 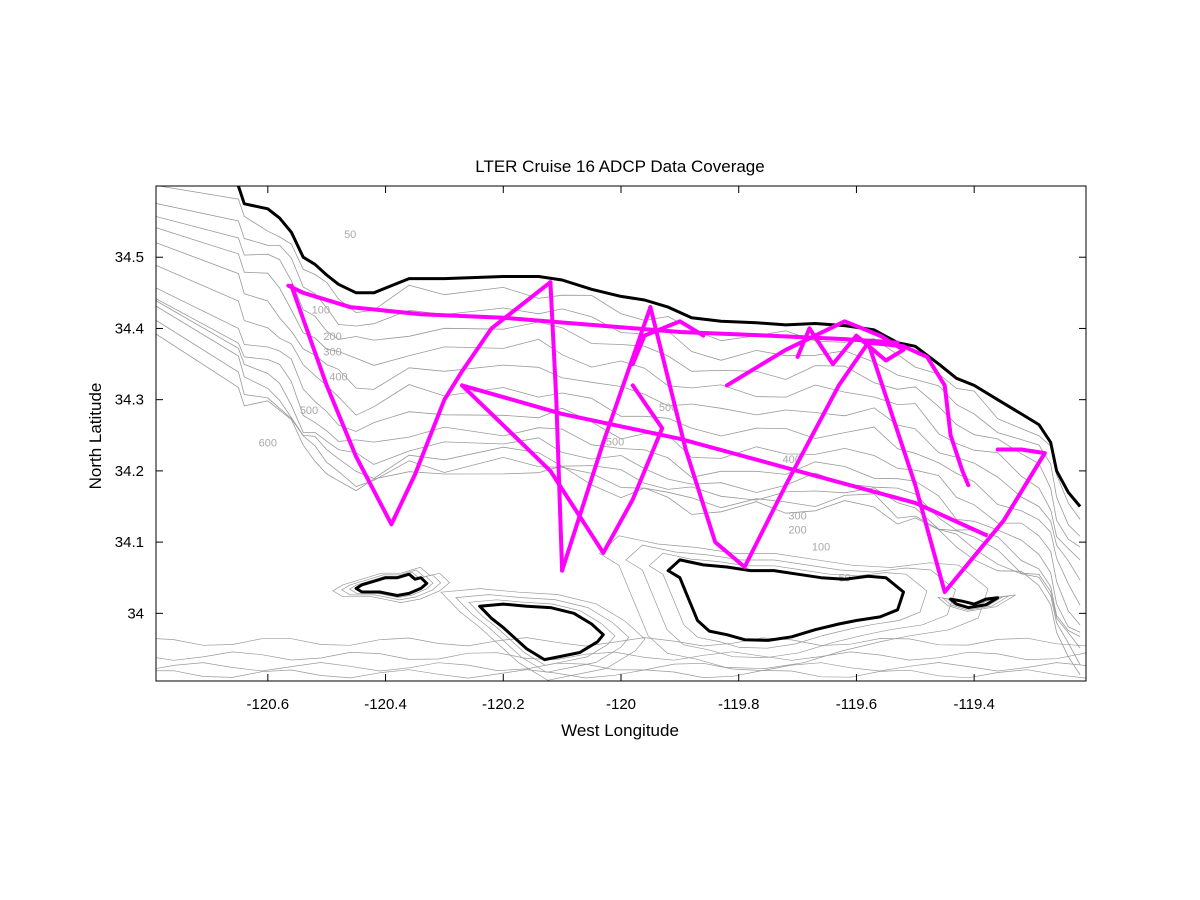 What do you see at coordinates (973, 704) in the screenshot?
I see `x-tick-label: -119.4` at bounding box center [973, 704].